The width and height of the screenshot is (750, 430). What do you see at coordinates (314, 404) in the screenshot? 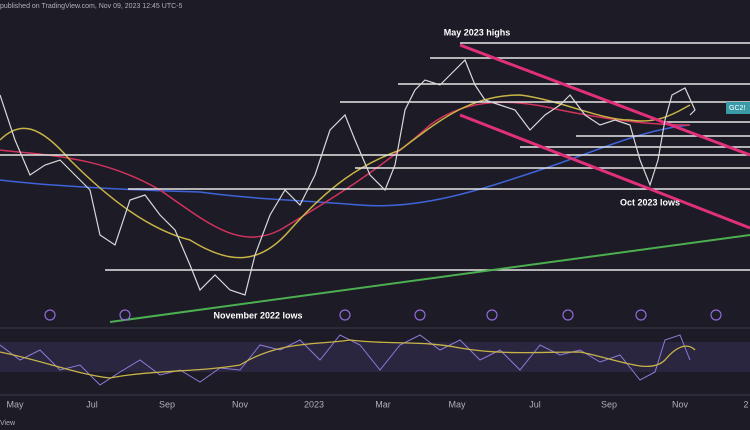
I see `x-axis-label: 2023` at bounding box center [314, 404].